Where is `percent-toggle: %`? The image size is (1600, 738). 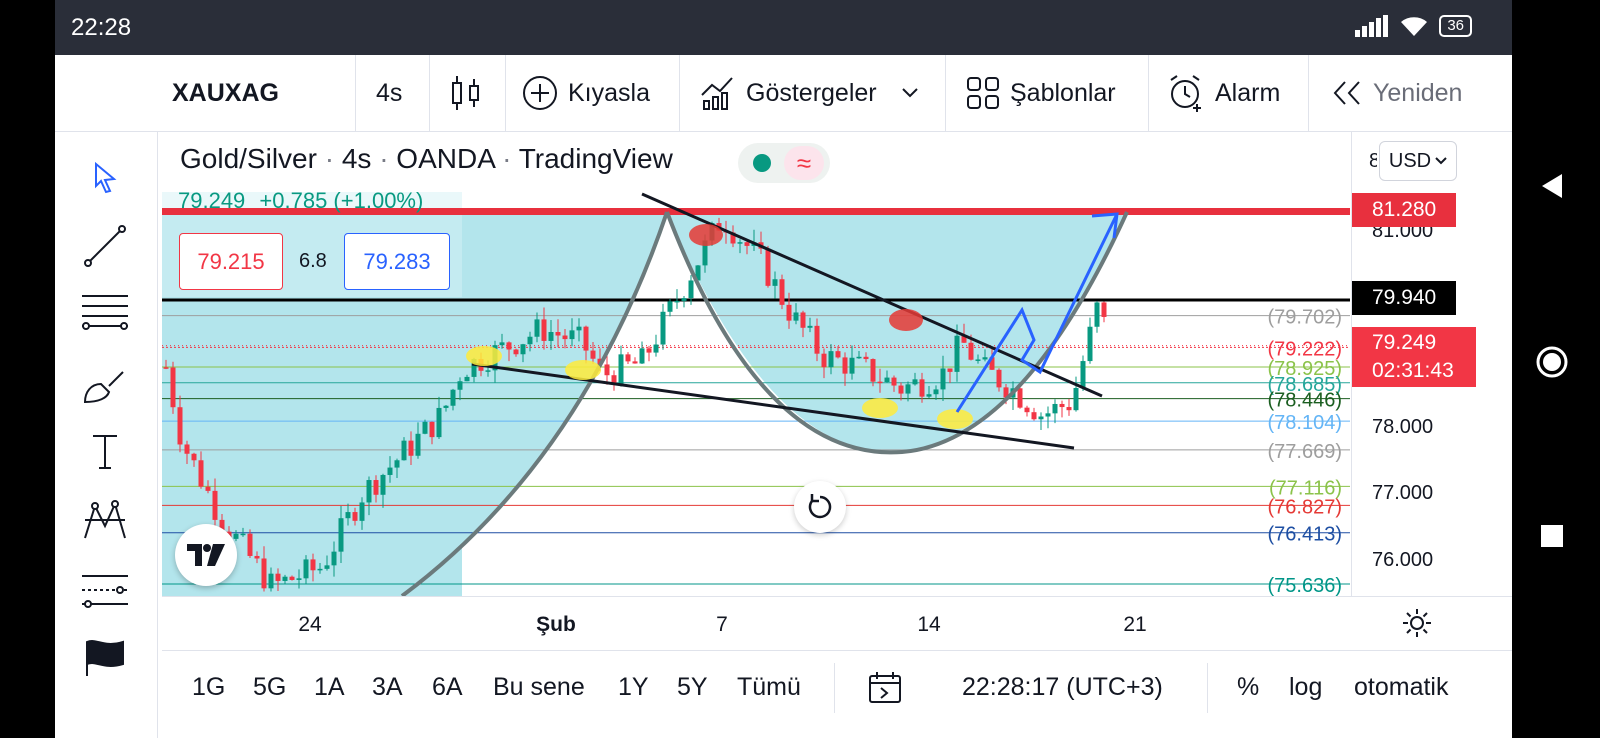
percent-toggle: % is located at coordinates (1248, 687).